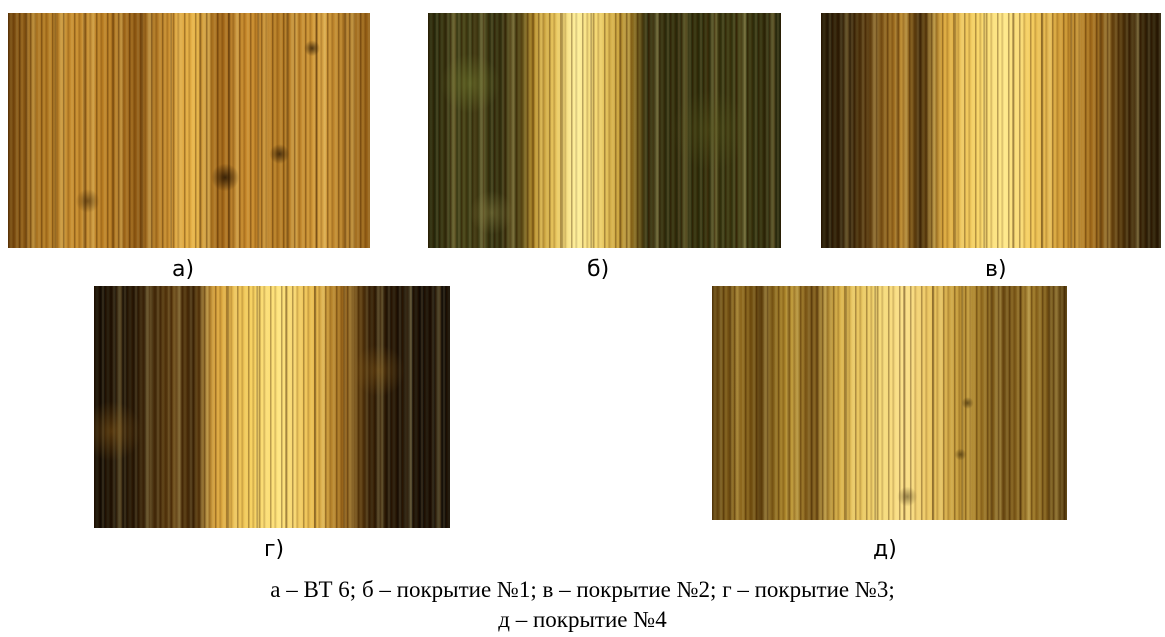 This screenshot has height=637, width=1165. Describe the element at coordinates (274, 549) in the screenshot. I see `label-g: г)` at that location.